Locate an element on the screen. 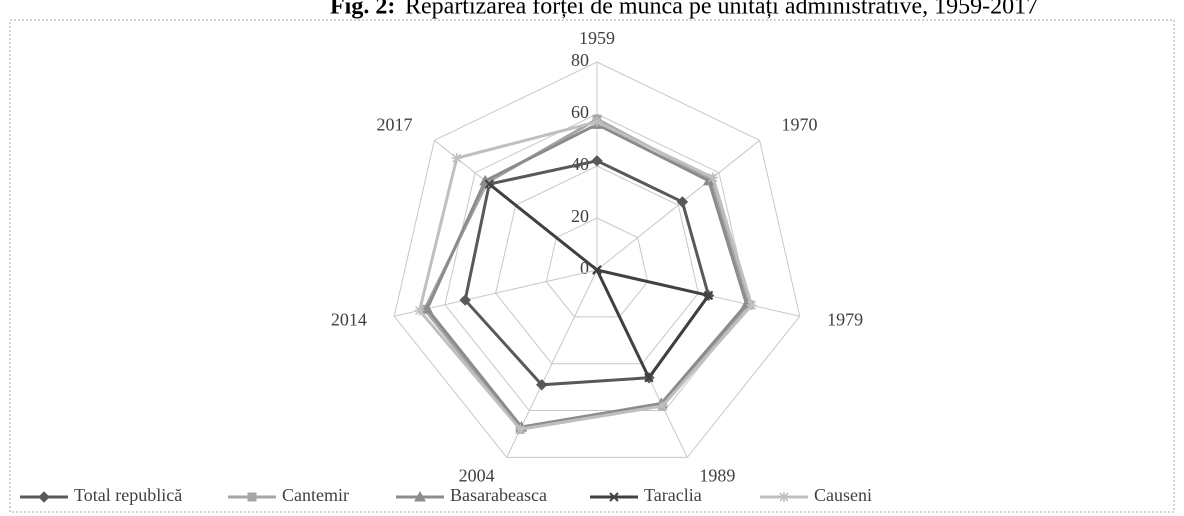 The image size is (1184, 516). spoke is located at coordinates (678, 205).